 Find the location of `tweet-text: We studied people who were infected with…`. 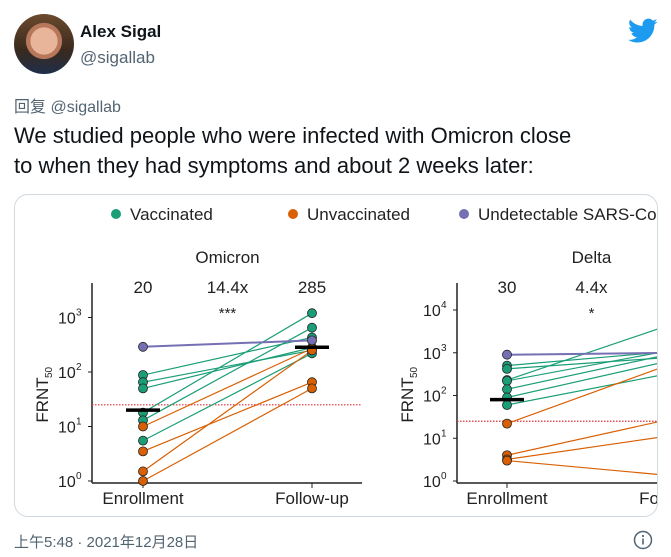

tweet-text: We studied people who were infected with… is located at coordinates (339, 151).